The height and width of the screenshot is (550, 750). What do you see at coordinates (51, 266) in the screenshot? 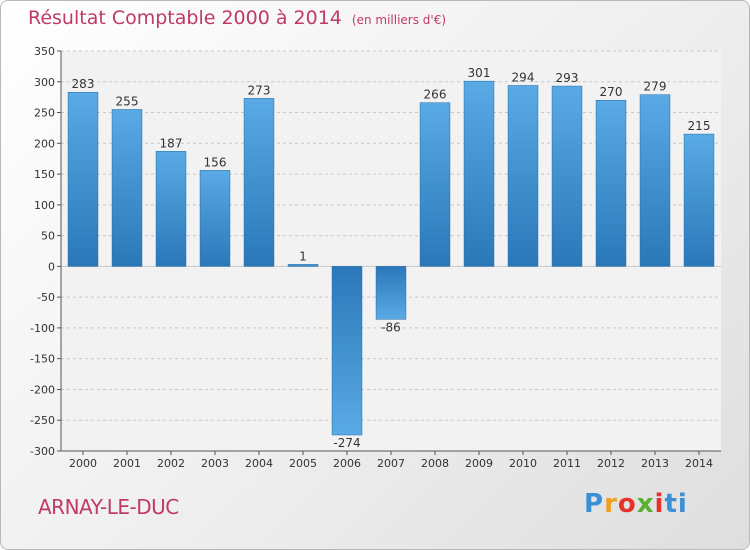
I see `y-tick-label: 0` at bounding box center [51, 266].